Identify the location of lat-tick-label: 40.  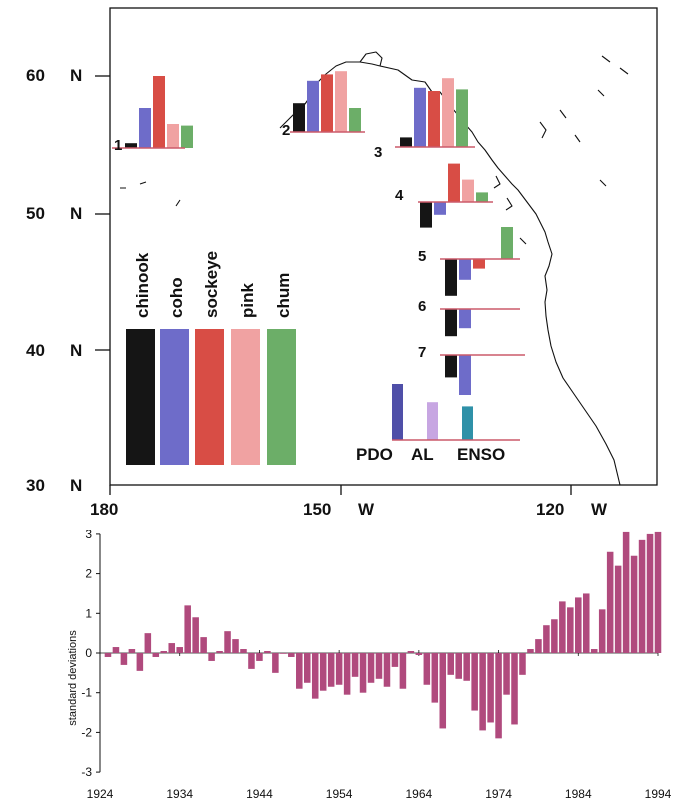
(35, 350).